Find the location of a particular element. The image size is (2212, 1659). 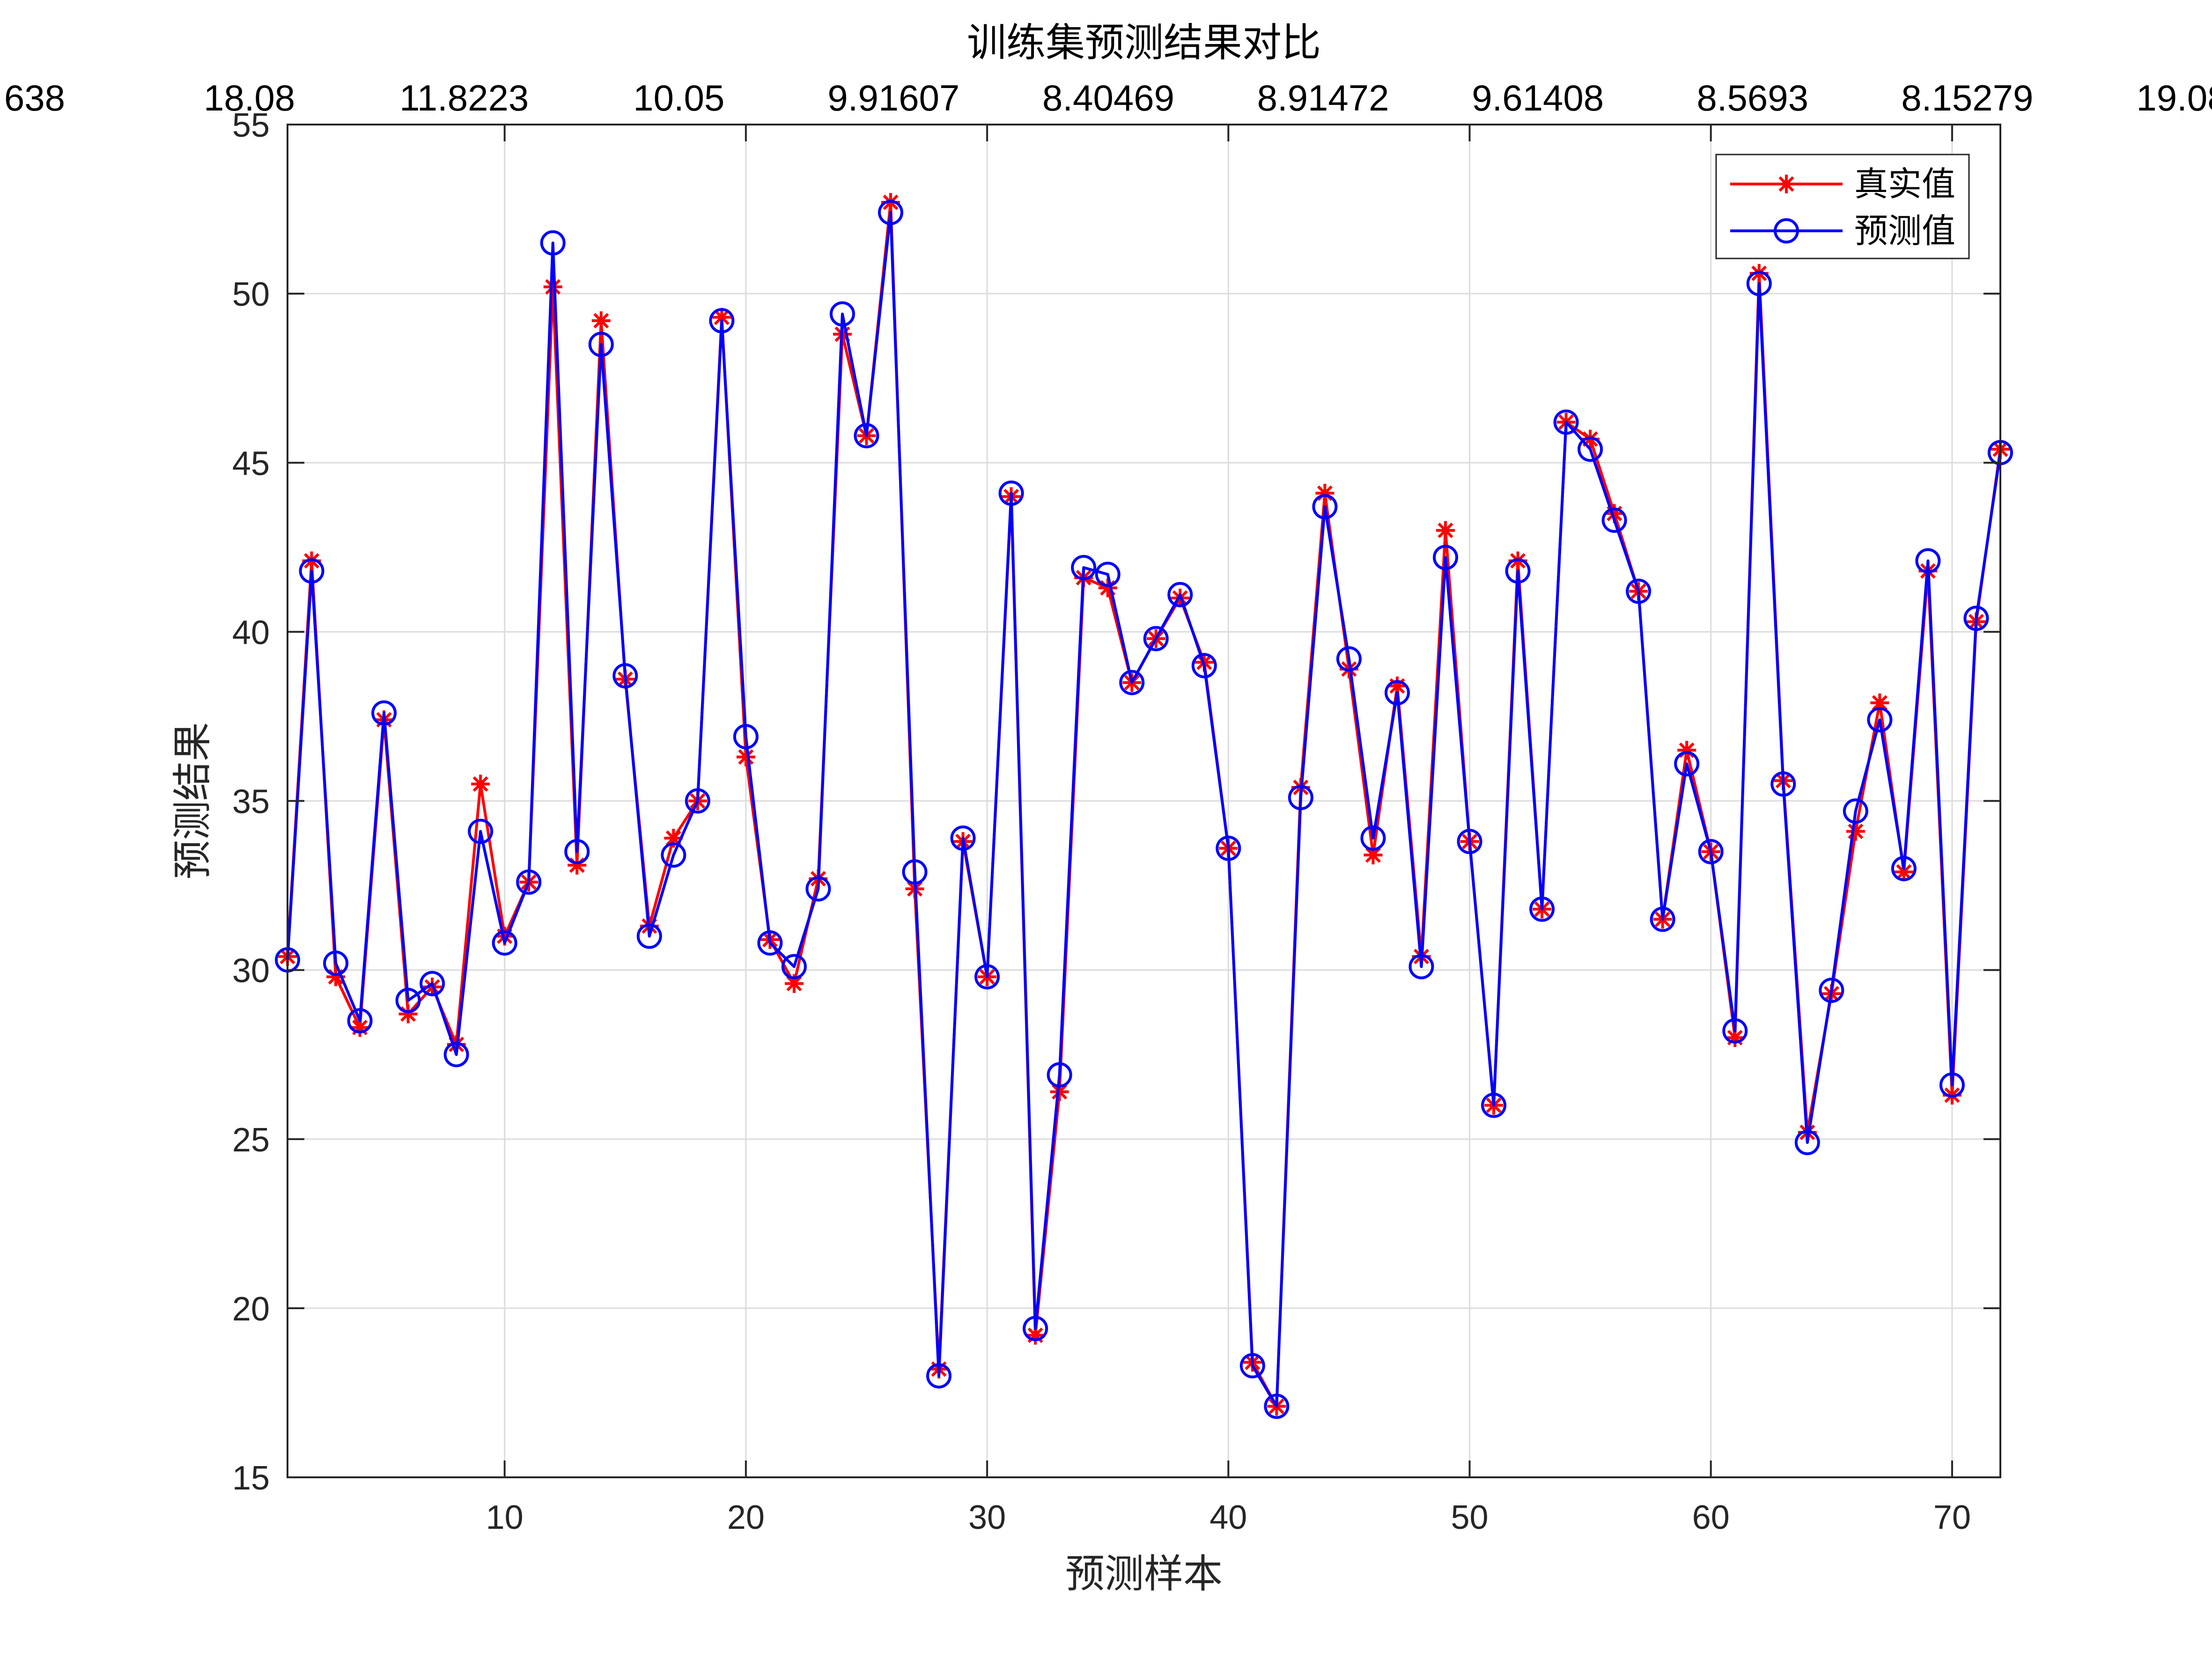

top-tick-label: 8.91472 is located at coordinates (1323, 97).